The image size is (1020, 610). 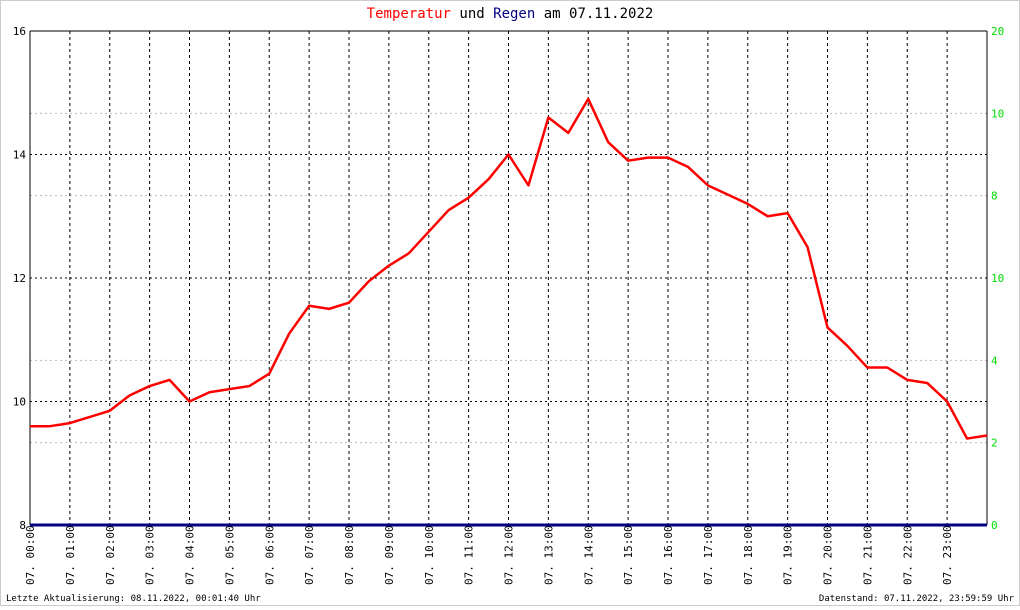 I want to click on x-tick-label: 07. 19:00, so click(x=788, y=555).